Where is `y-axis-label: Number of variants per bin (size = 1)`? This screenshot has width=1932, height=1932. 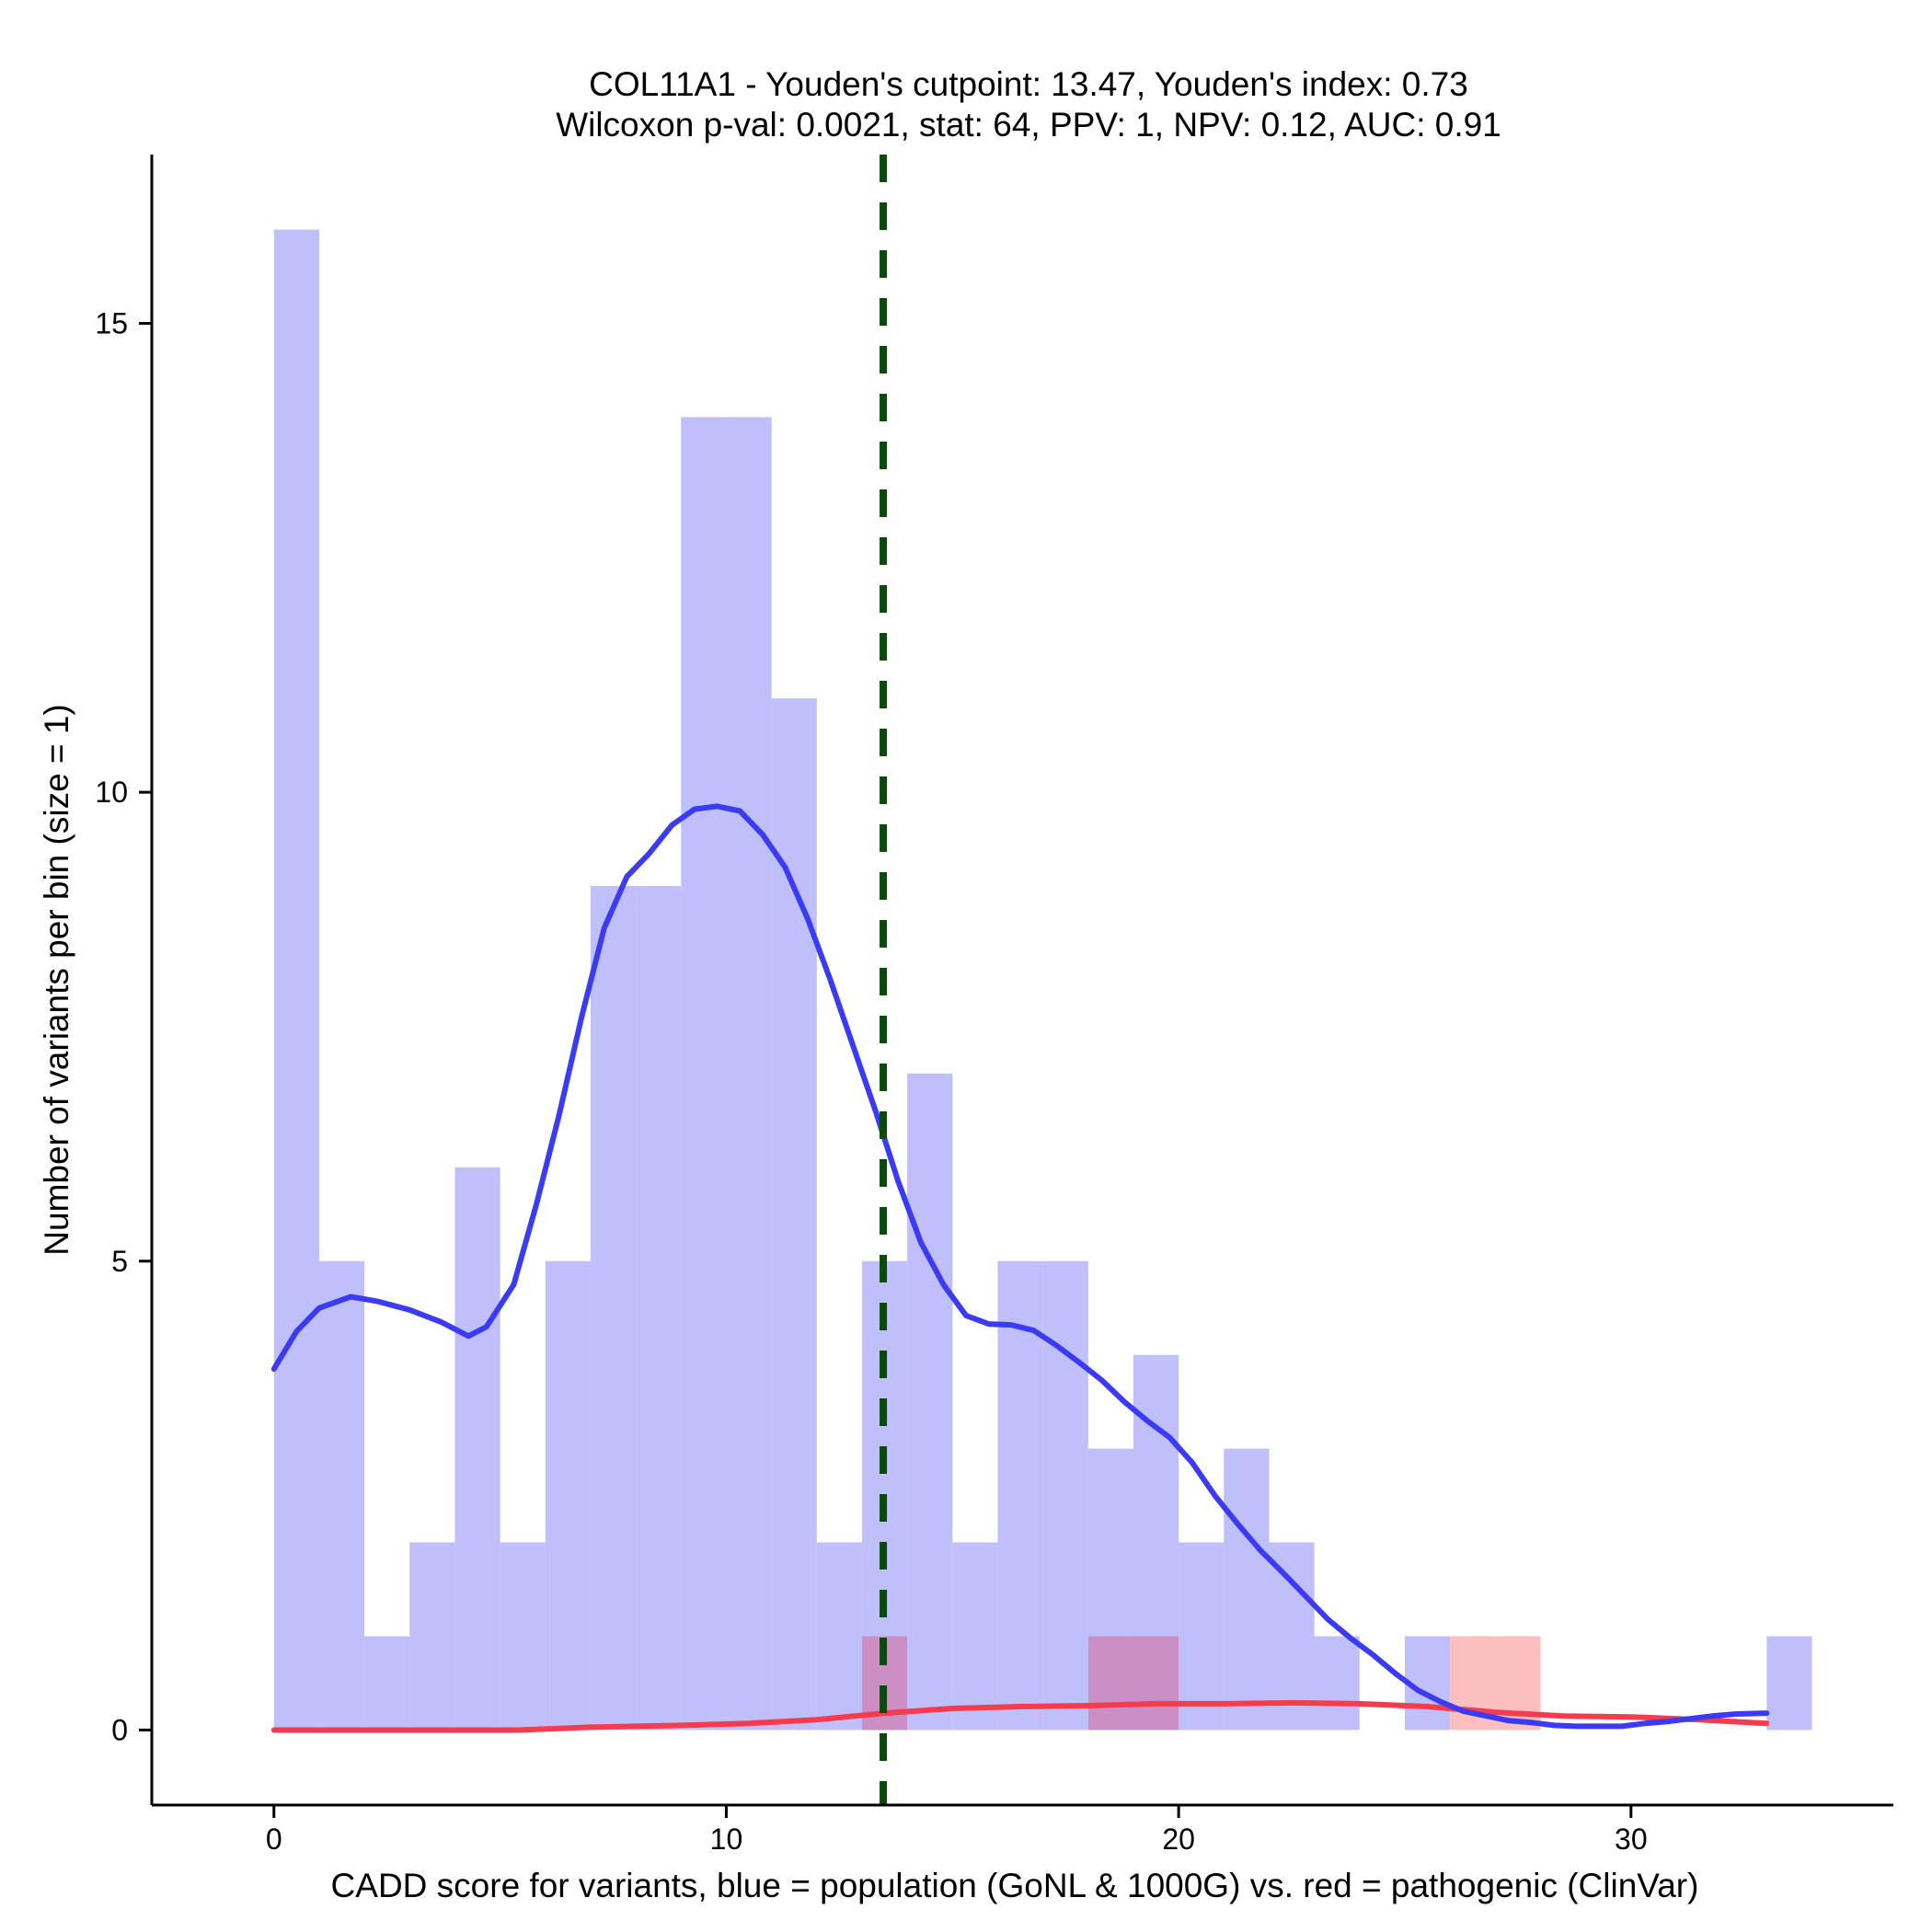
y-axis-label: Number of variants per bin (size = 1) is located at coordinates (56, 979).